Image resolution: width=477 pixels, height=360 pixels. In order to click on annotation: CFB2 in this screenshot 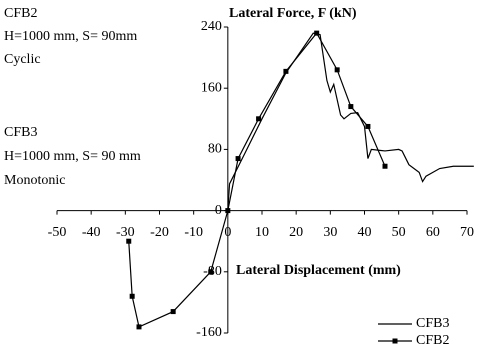, I will do `click(20, 13)`.